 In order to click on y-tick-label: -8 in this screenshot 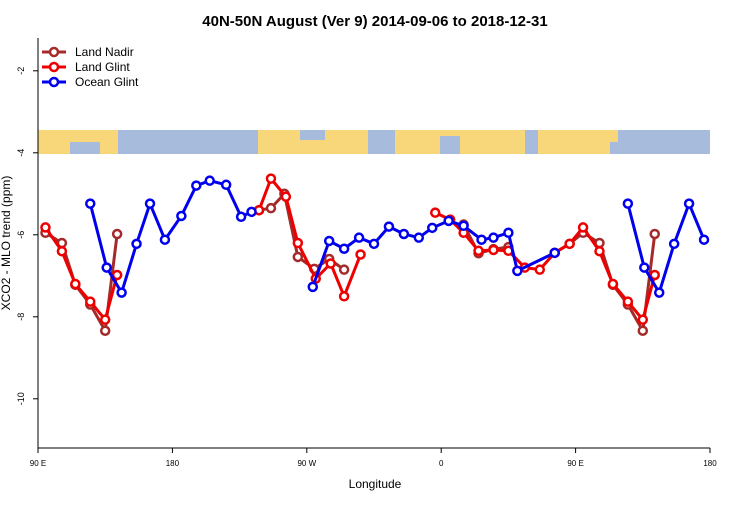, I will do `click(21, 317)`.